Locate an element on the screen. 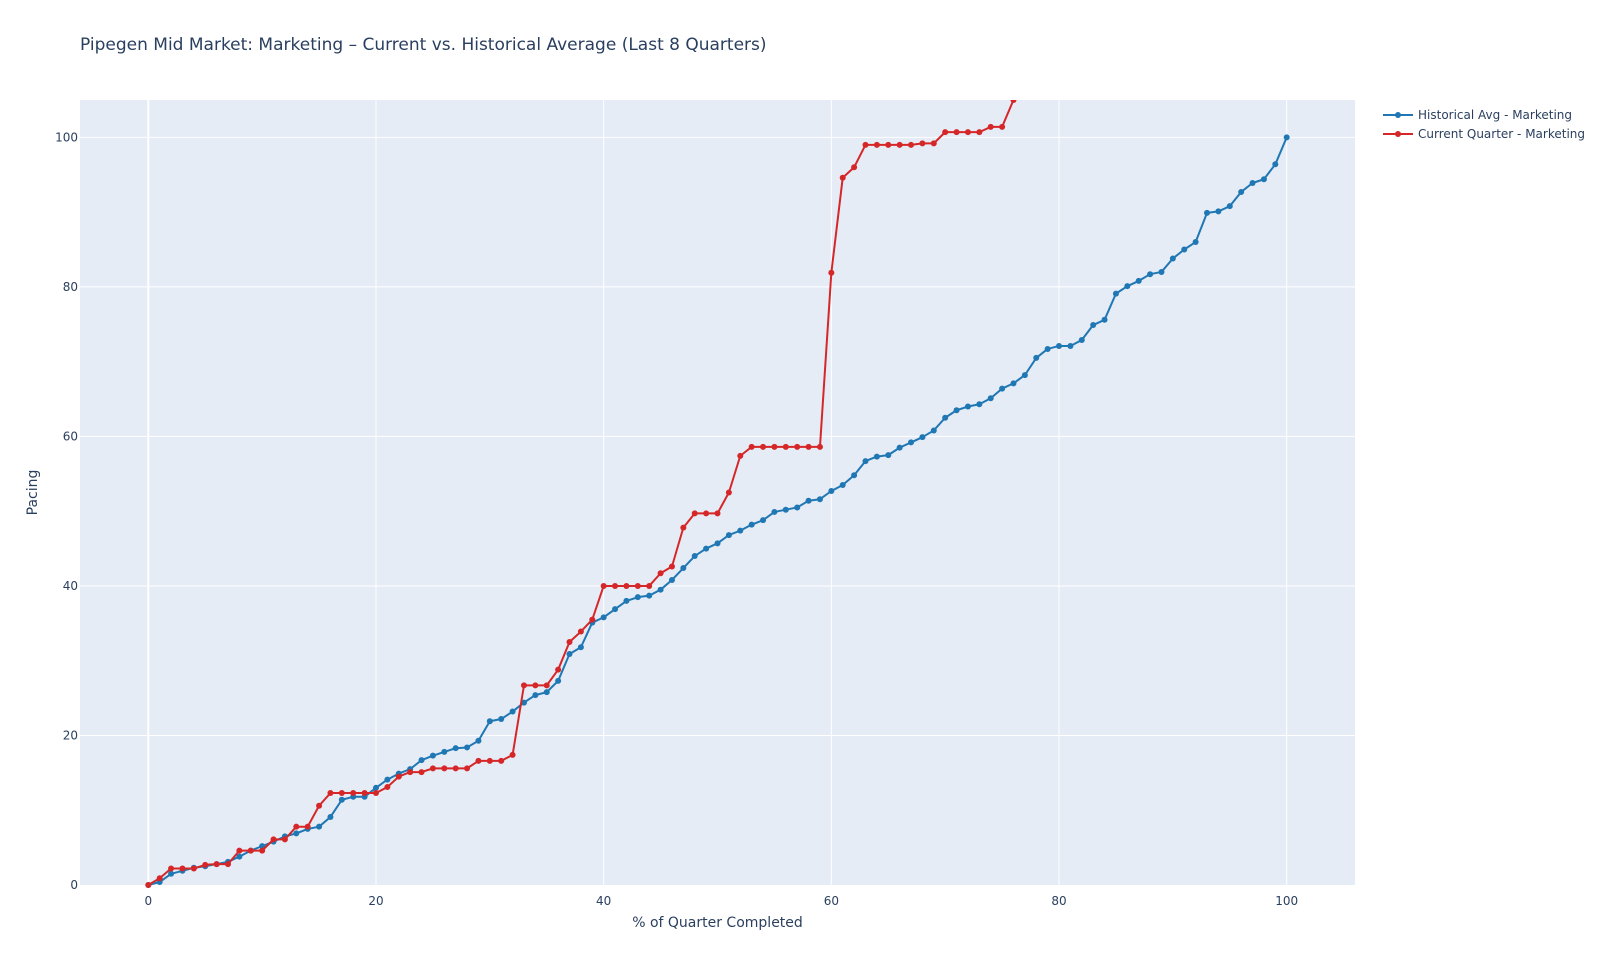 This screenshot has width=1600, height=964. legend-item: Current Quarter - Marketing is located at coordinates (1484, 134).